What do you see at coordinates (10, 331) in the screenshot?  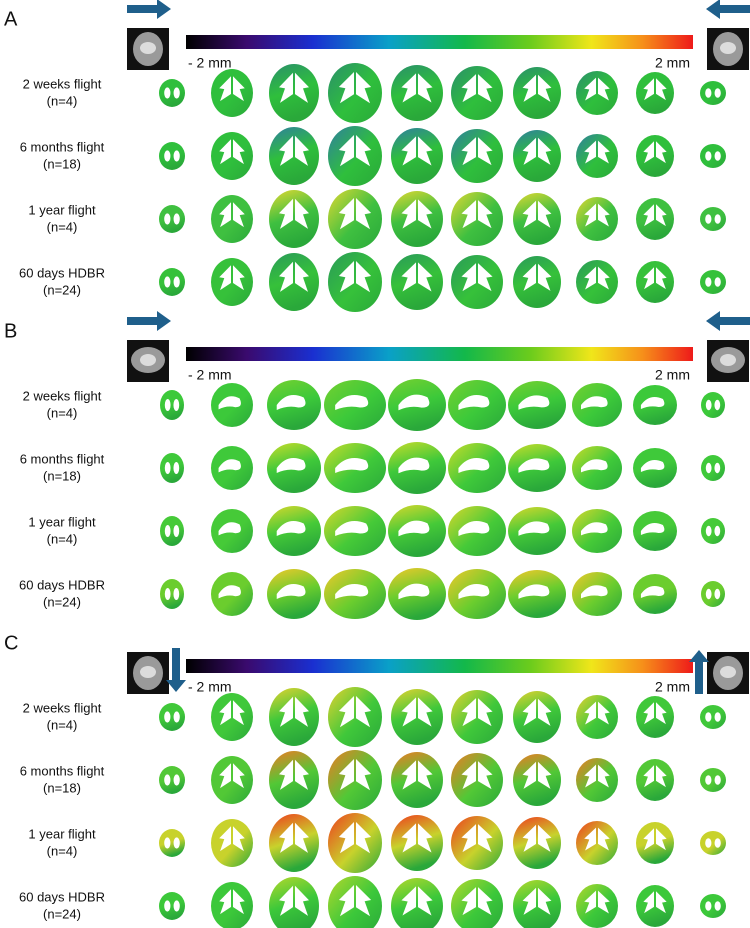 I see `panel-label: B` at bounding box center [10, 331].